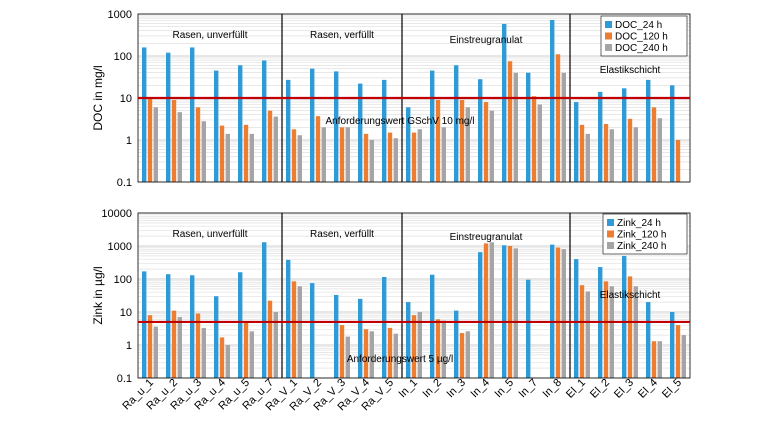  Describe the element at coordinates (630, 295) in the screenshot. I see `region-label: Elastikschicht` at that location.